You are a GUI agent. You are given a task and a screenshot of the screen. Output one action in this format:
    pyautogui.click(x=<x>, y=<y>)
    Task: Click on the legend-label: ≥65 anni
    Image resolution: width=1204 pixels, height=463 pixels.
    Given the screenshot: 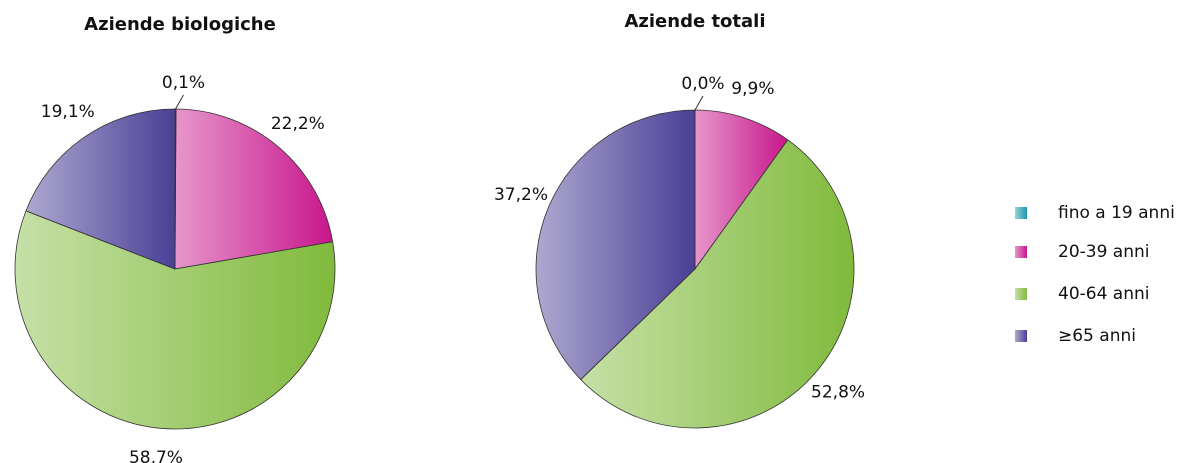 What is the action you would take?
    pyautogui.click(x=1097, y=336)
    